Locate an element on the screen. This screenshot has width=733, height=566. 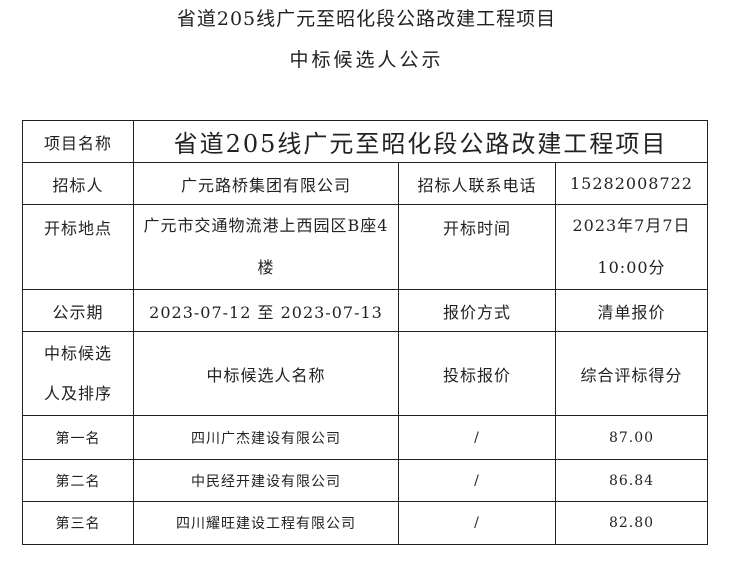
table-row: 第二名 中民经开建设有限公司 / 86.84 is located at coordinates (365, 480).